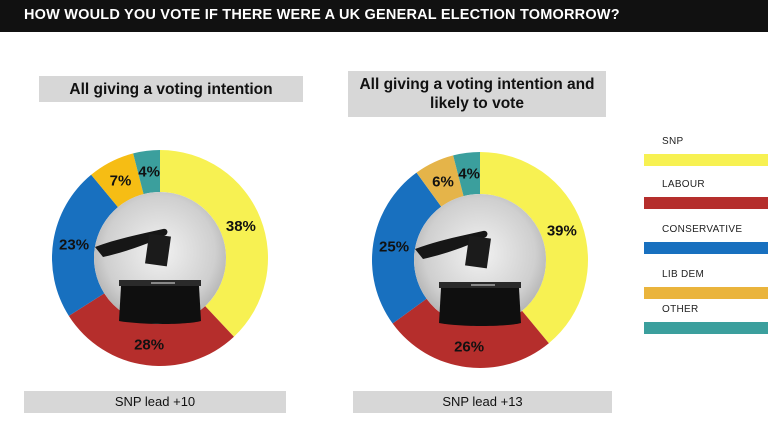 The height and width of the screenshot is (433, 768). What do you see at coordinates (683, 184) in the screenshot?
I see `legend-label: LABOUR` at bounding box center [683, 184].